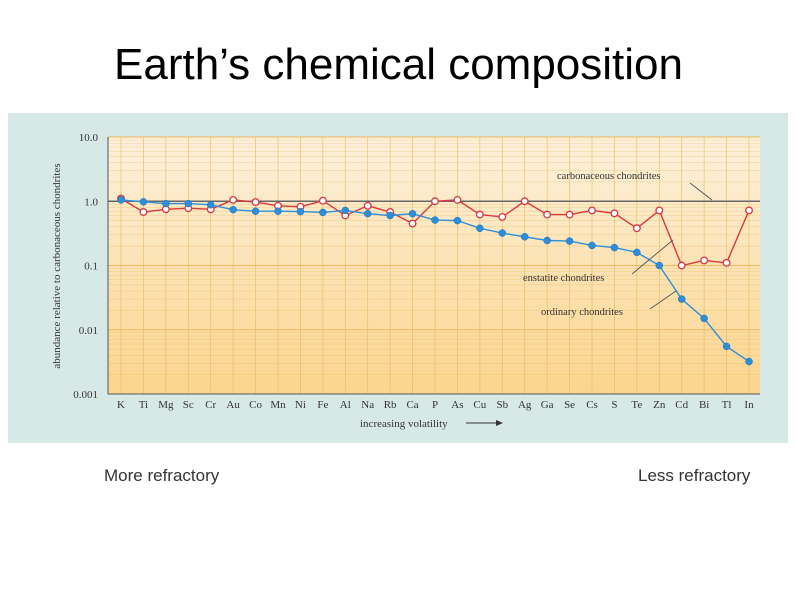 Image resolution: width=797 pixels, height=598 pixels. I want to click on y-tick-label: 1.0, so click(91, 202).